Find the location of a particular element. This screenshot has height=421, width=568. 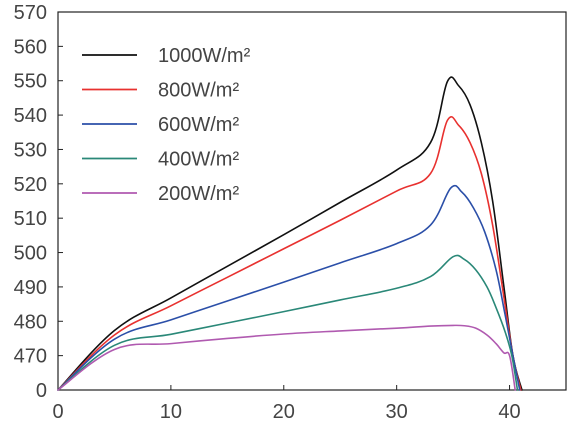

series-line-200wm is located at coordinates (286, 357).